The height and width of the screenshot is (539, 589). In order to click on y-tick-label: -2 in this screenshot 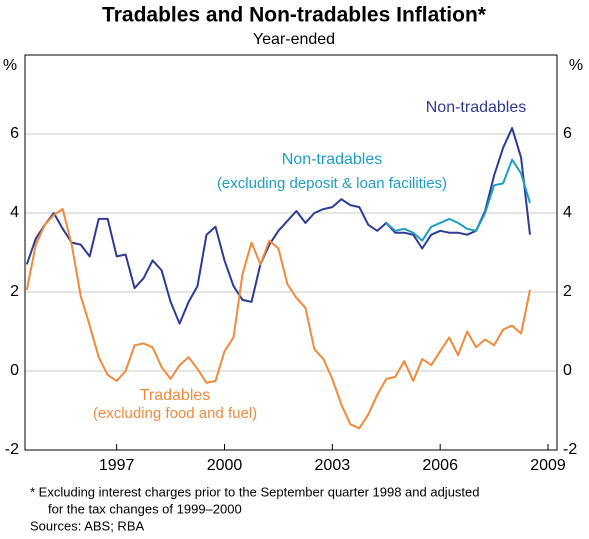, I will do `click(12, 449)`.